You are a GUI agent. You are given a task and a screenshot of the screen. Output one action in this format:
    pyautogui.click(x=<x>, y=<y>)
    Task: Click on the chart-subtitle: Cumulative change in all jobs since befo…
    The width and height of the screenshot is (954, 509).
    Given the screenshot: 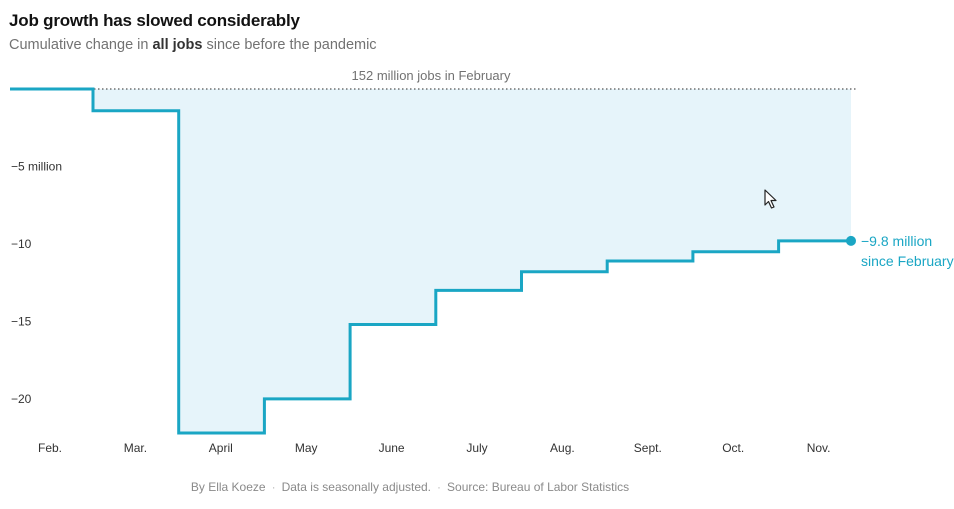 What is the action you would take?
    pyautogui.click(x=193, y=45)
    